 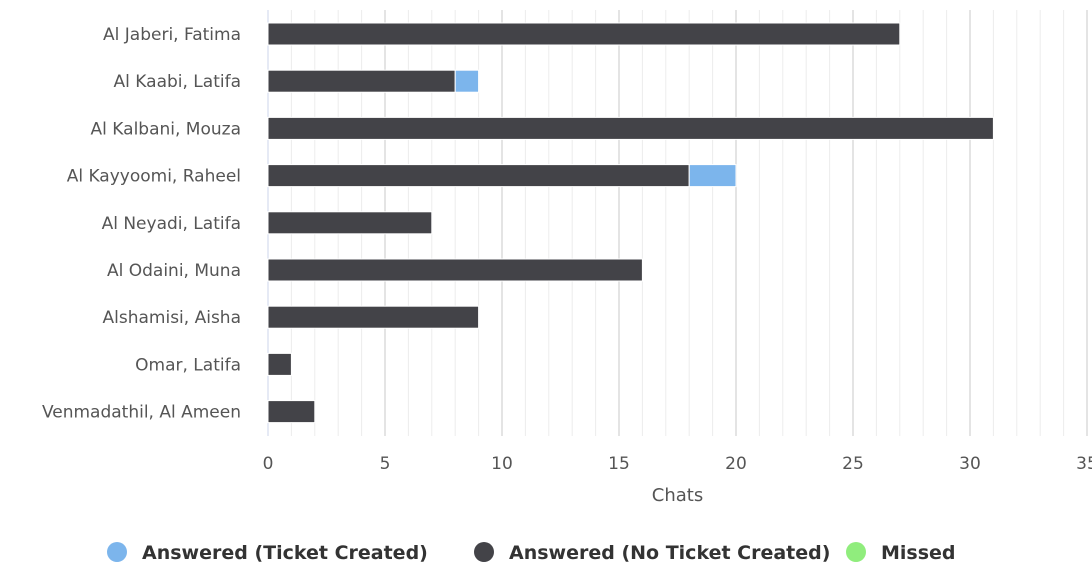 What do you see at coordinates (1084, 464) in the screenshot?
I see `x-tick-label: 35` at bounding box center [1084, 464].